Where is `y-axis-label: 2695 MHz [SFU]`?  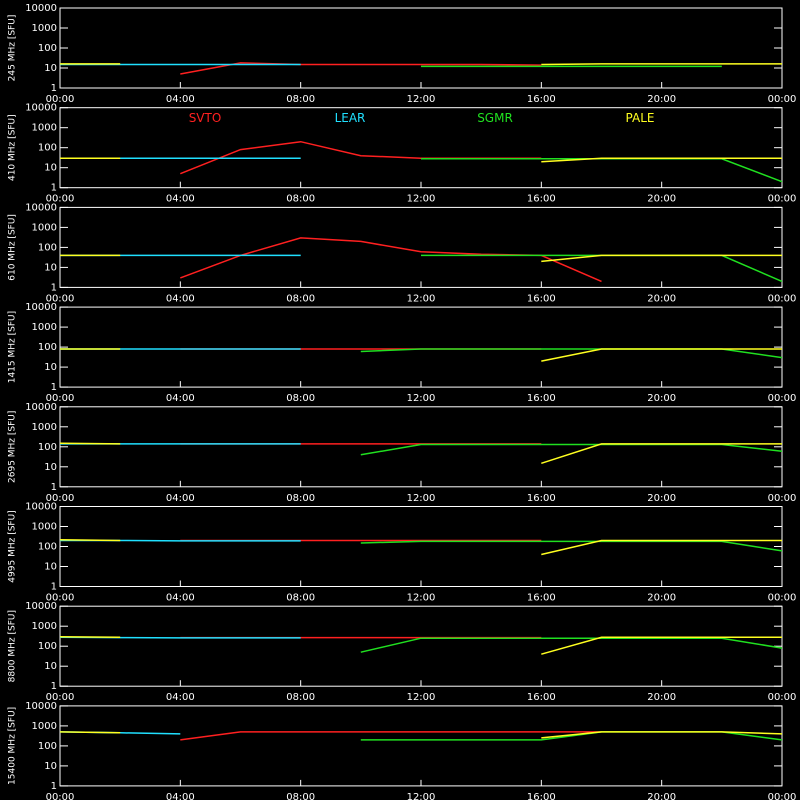 y-axis-label: 2695 MHz [SFU] is located at coordinates (13, 447).